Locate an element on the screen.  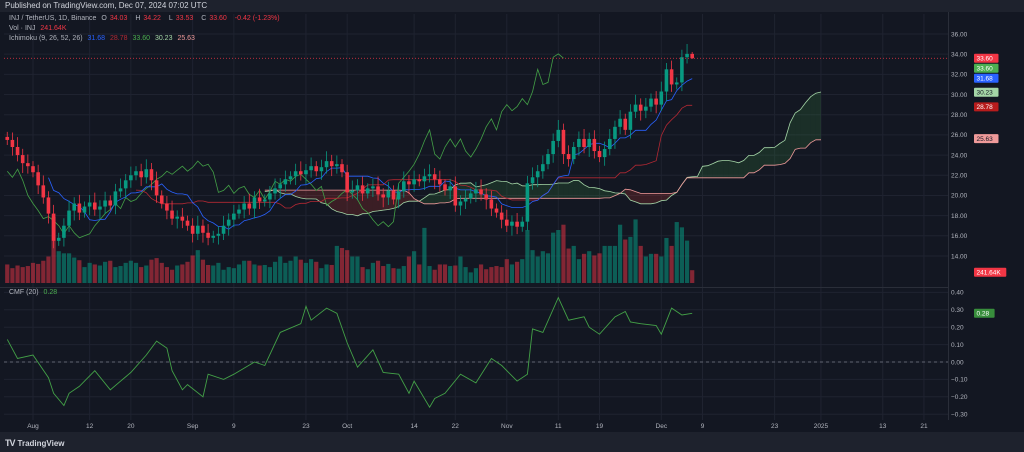
close-key: C is located at coordinates (204, 18).